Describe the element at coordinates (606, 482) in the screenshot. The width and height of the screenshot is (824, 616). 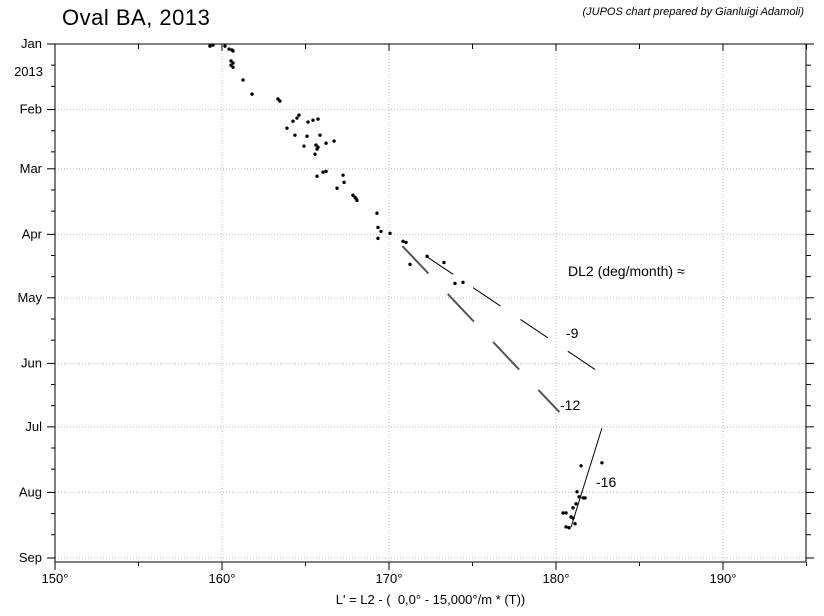
I see `trend-line-label: -16` at that location.